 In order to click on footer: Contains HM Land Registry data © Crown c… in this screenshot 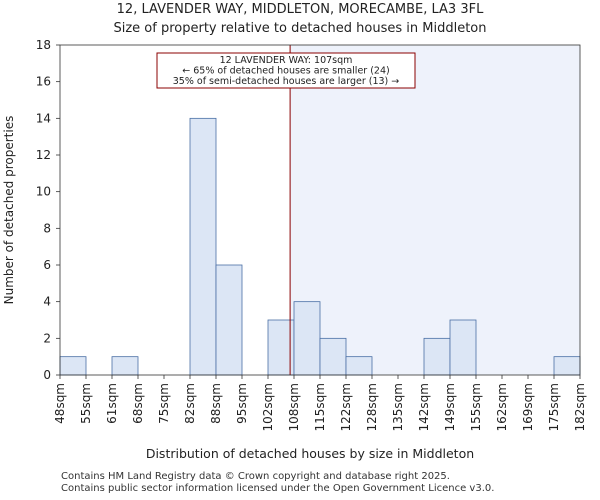, I will do `click(277, 483)`.